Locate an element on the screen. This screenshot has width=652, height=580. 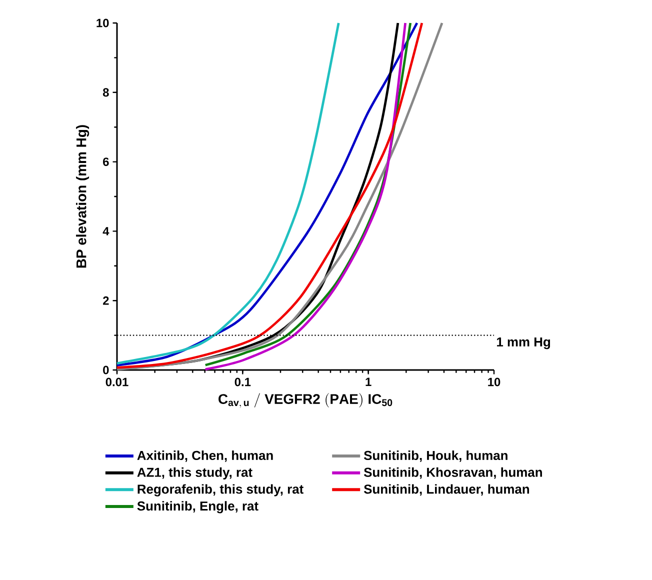
x-tick-label: 0.01 is located at coordinates (117, 382).